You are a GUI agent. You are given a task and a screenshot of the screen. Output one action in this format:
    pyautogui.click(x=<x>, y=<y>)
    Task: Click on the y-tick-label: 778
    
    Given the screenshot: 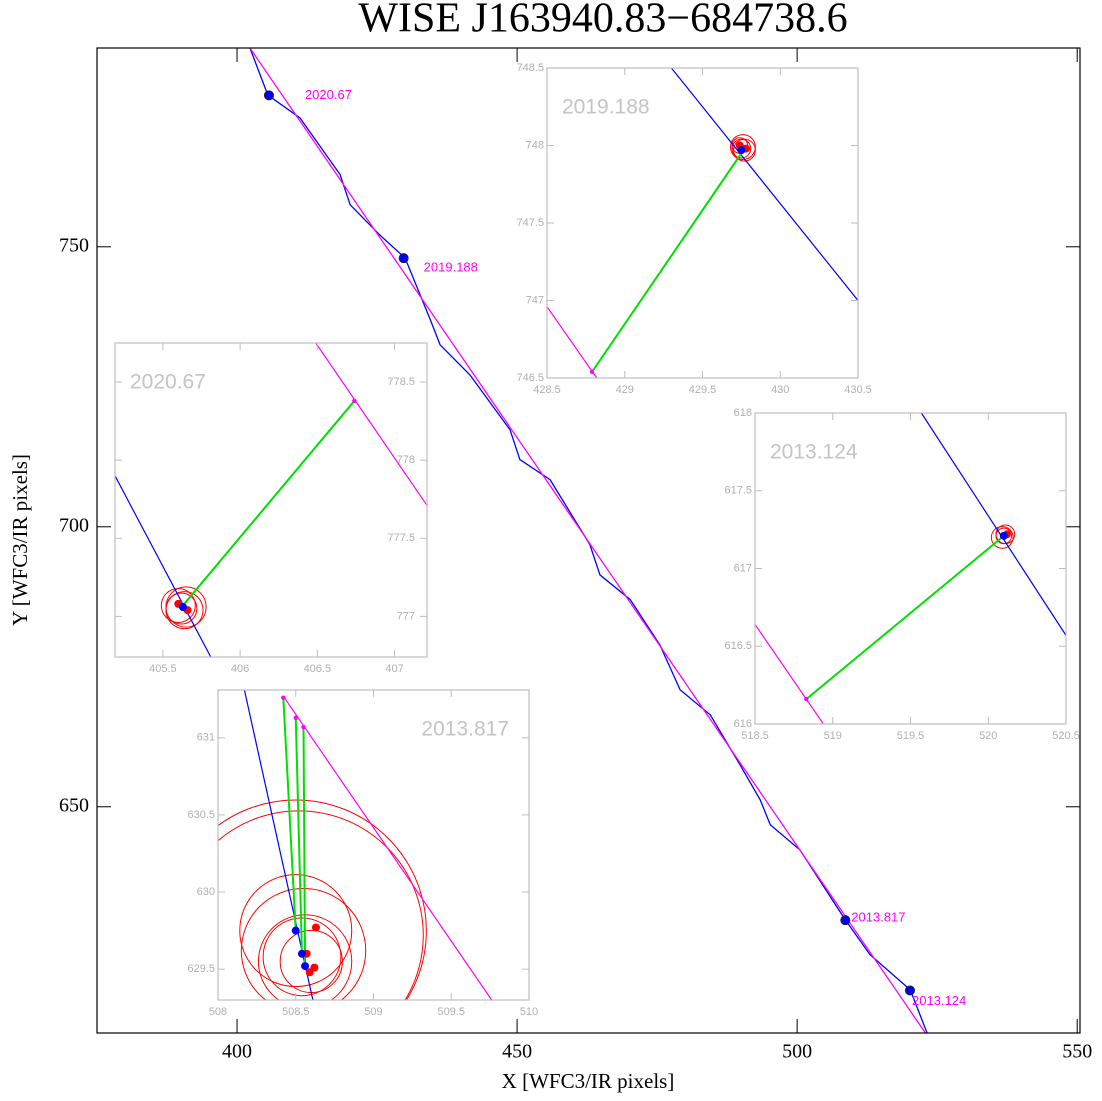 What is the action you would take?
    pyautogui.click(x=406, y=460)
    